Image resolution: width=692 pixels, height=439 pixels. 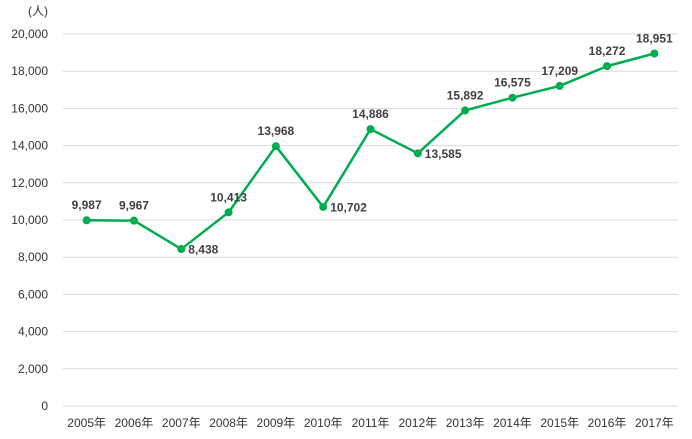 I want to click on y-tick-label: 14,000, so click(x=29, y=146).